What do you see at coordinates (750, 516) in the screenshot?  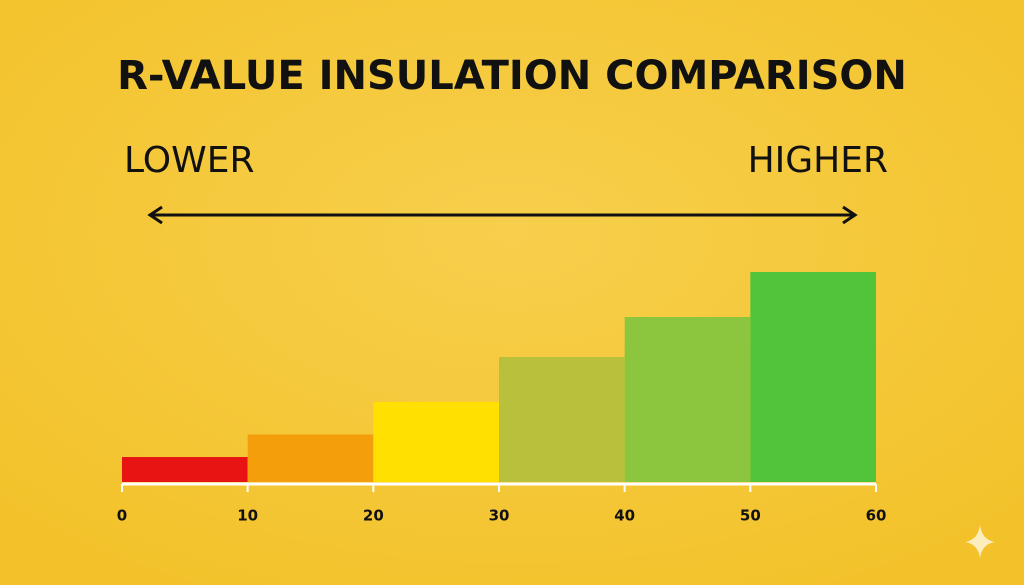 I see `x-tick-label: 50` at bounding box center [750, 516].